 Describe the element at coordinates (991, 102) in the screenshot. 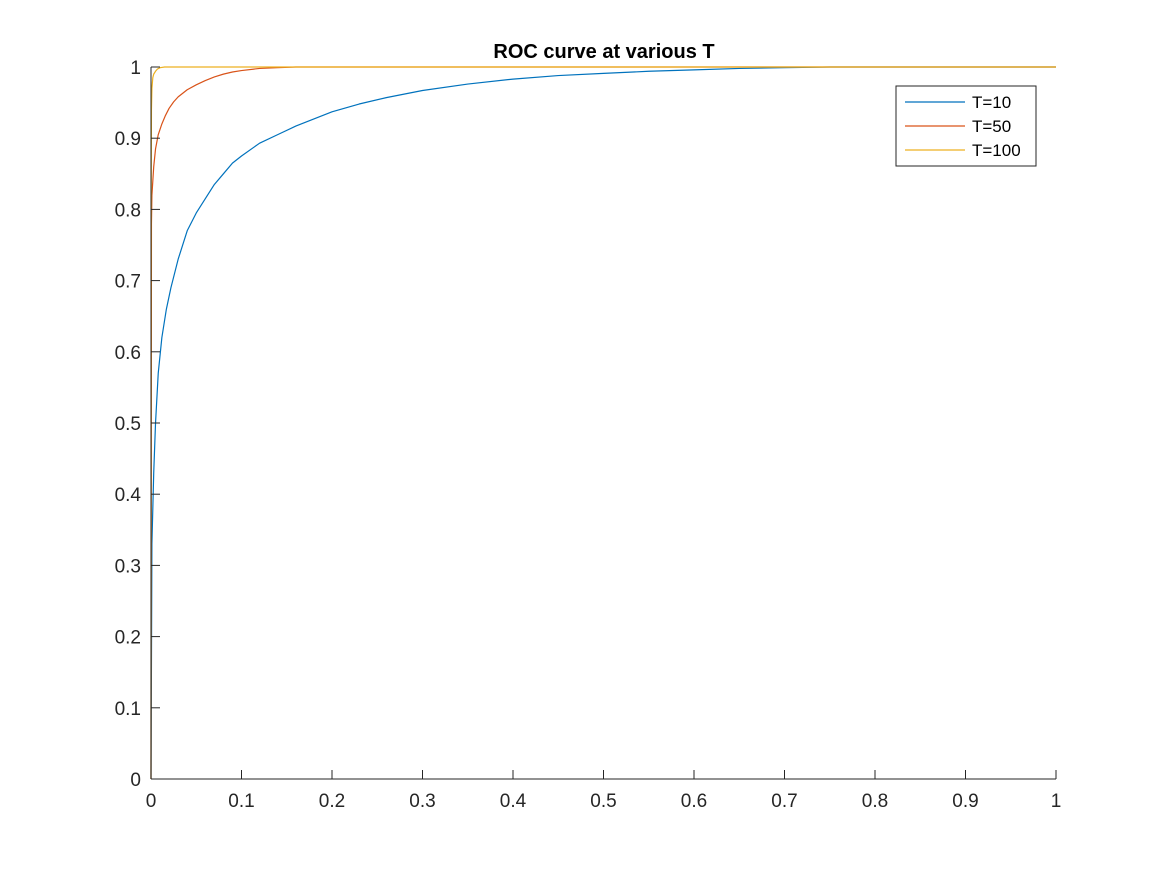

I see `legend-label: T=10` at that location.